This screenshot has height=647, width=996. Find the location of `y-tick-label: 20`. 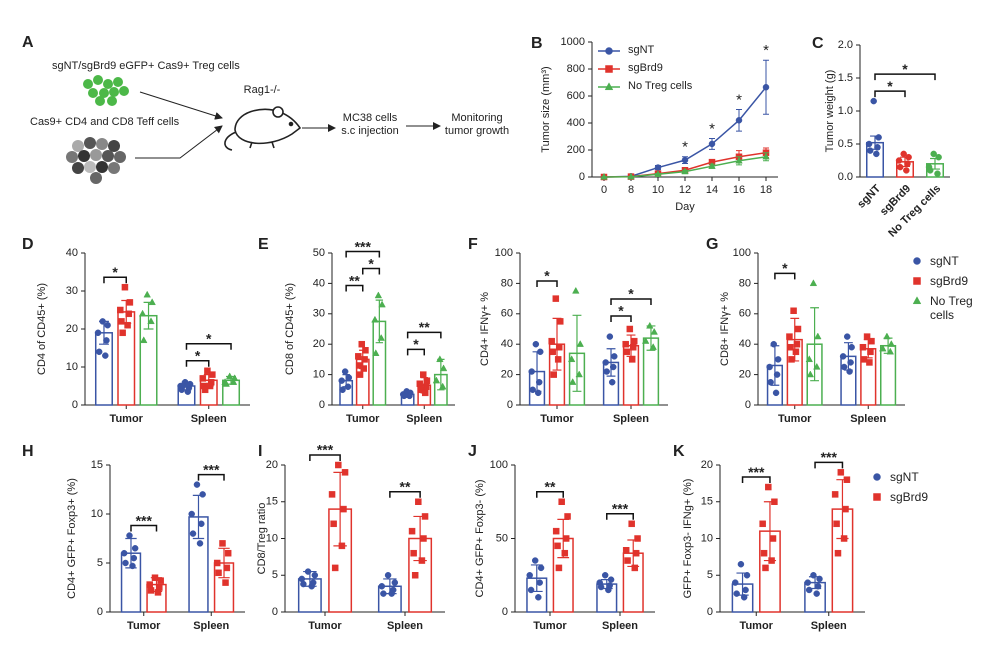

y-tick-label: 20 is located at coordinates (745, 375).